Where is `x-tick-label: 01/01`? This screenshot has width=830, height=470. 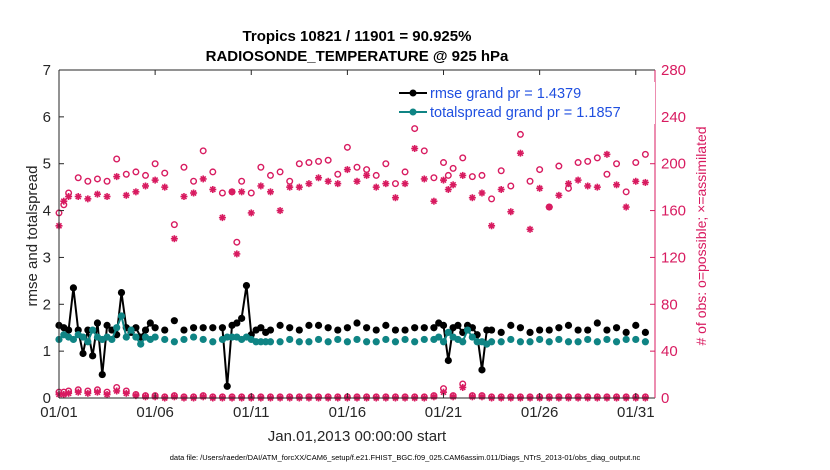 x-tick-label: 01/01 is located at coordinates (59, 412).